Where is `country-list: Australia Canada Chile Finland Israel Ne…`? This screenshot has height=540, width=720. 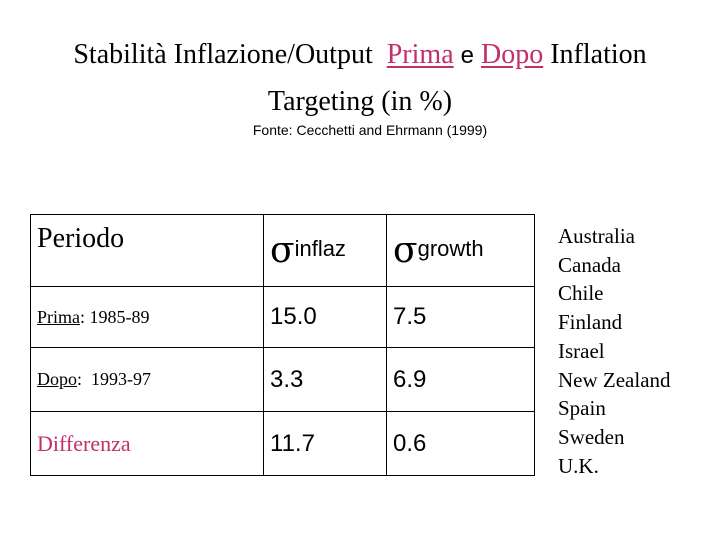 country-list: Australia Canada Chile Finland Israel Ne… is located at coordinates (614, 351).